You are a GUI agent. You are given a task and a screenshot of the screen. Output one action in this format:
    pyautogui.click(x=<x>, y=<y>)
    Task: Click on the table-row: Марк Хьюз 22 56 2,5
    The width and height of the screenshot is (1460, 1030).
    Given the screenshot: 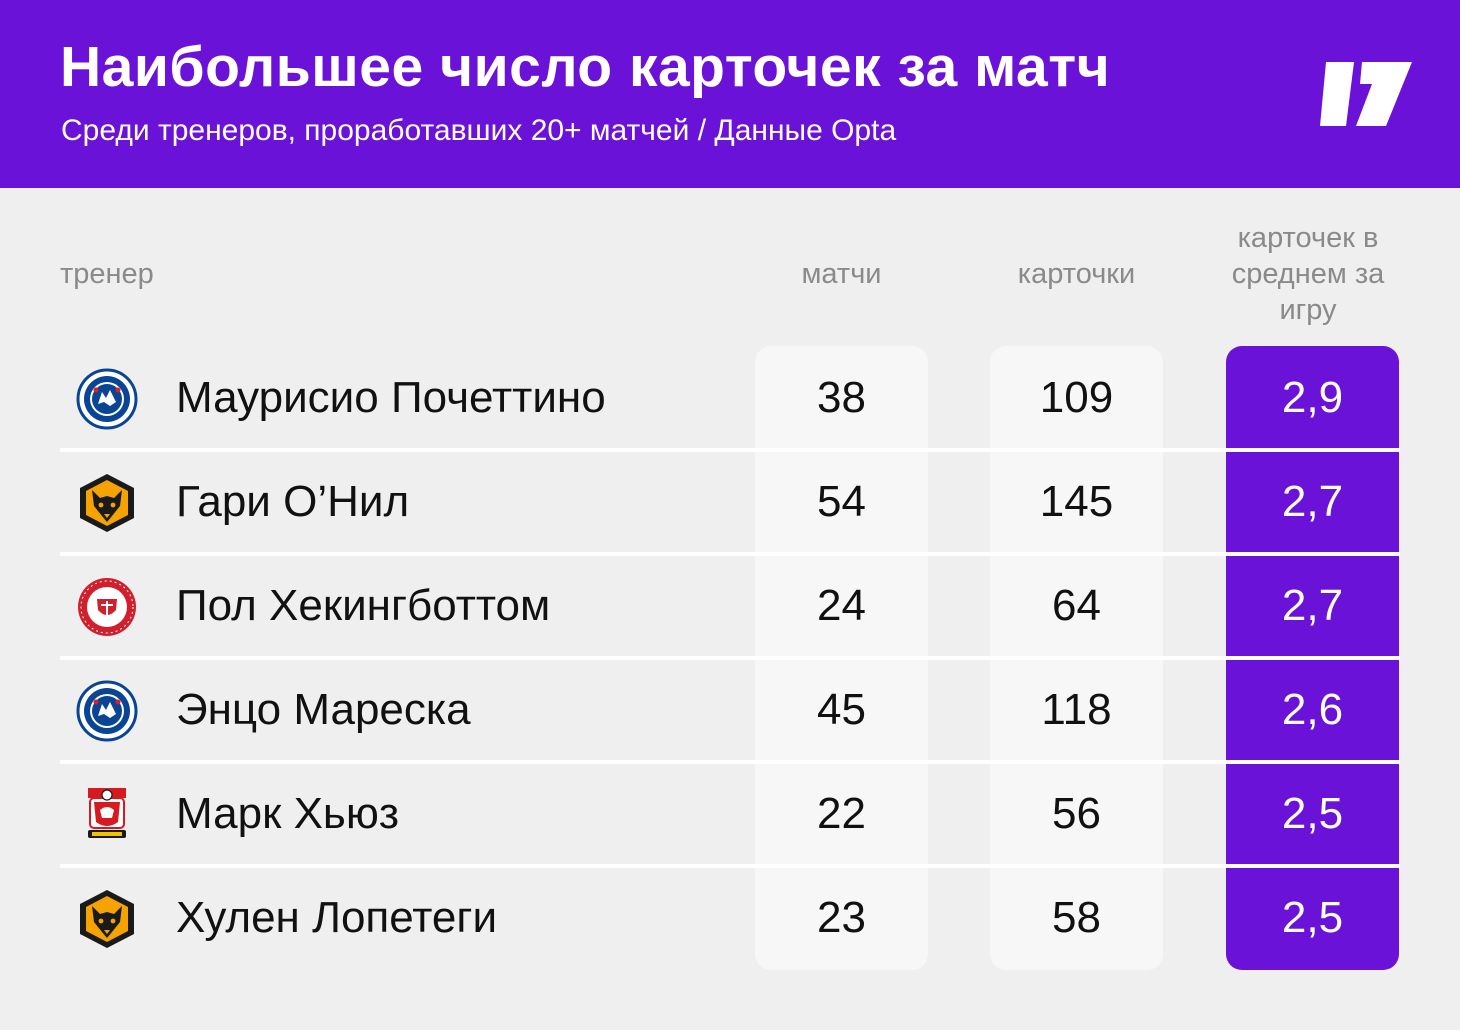 What is the action you would take?
    pyautogui.click(x=730, y=814)
    